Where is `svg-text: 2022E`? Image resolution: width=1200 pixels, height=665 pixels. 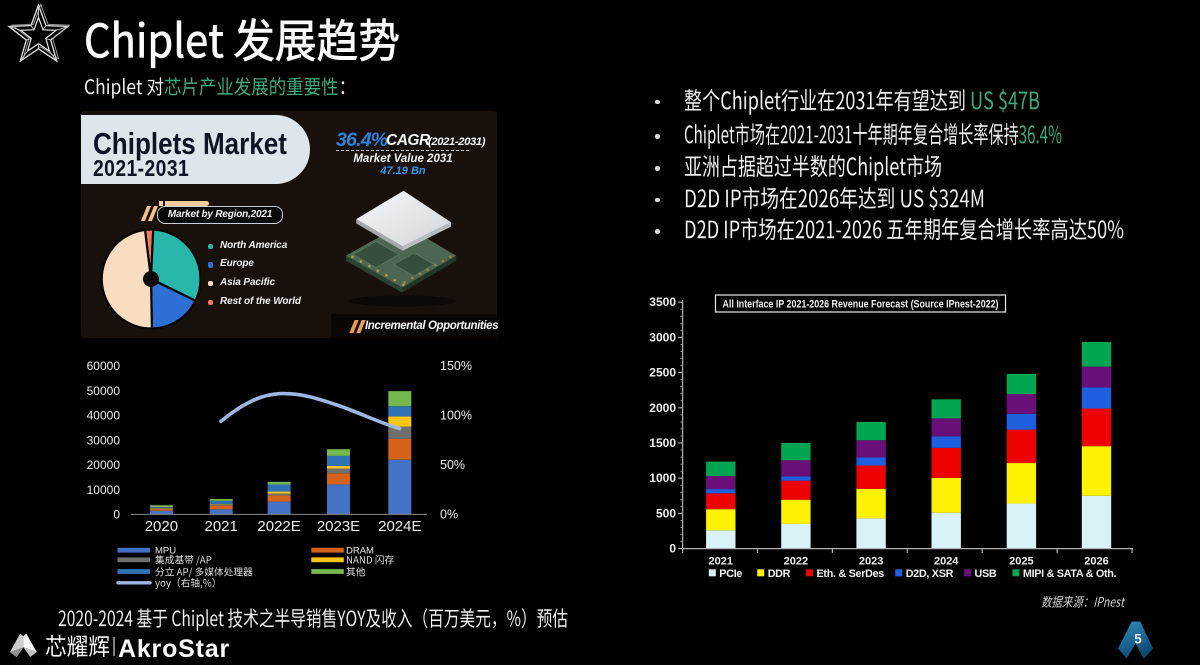
svg-text: 2022E is located at coordinates (278, 526).